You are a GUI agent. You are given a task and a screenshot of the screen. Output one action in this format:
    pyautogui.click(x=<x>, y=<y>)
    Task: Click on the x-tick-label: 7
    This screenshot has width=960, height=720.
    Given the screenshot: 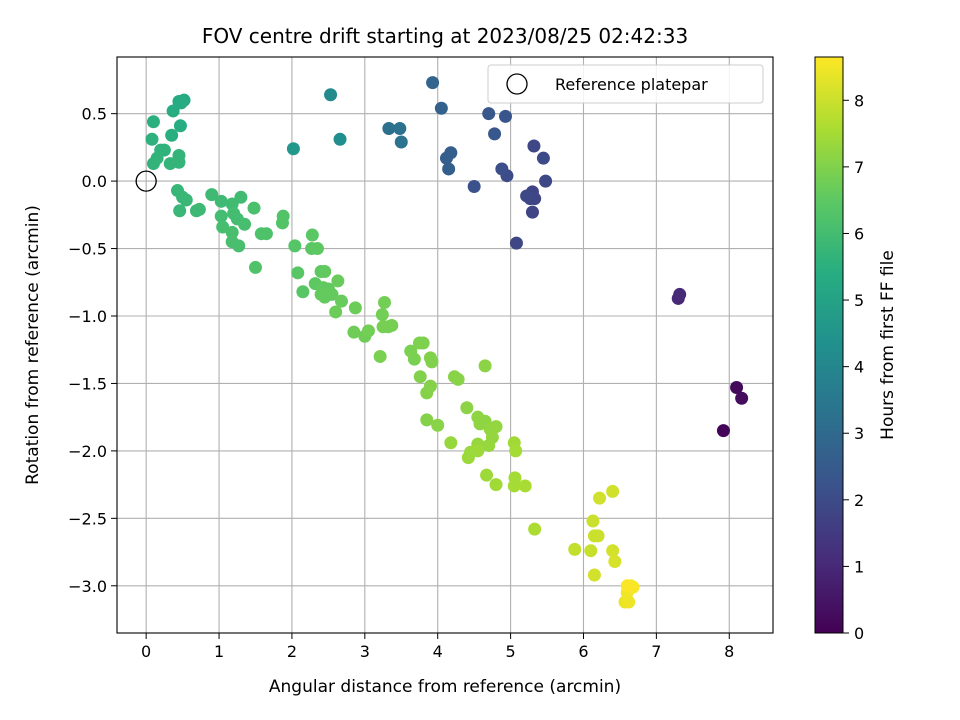 What is the action you would take?
    pyautogui.click(x=656, y=651)
    